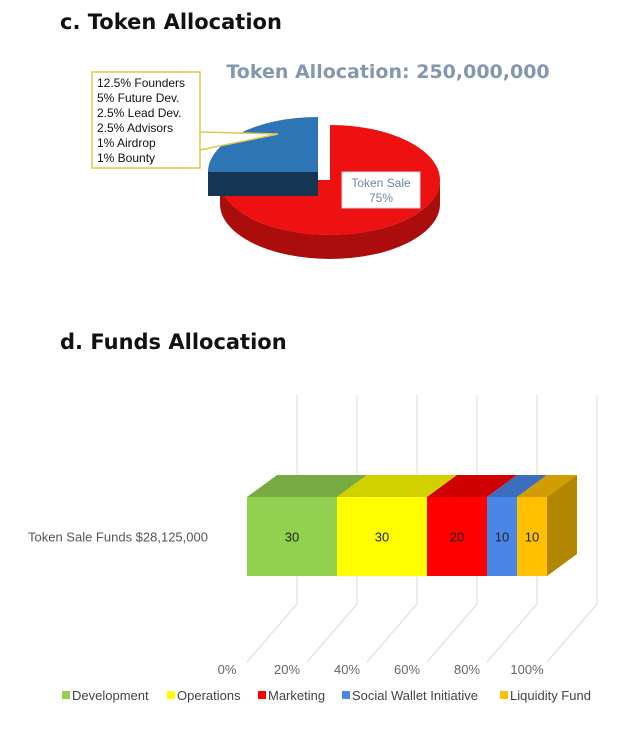  What do you see at coordinates (138, 98) in the screenshot?
I see `other-callout-line: 5% Future Dev.` at bounding box center [138, 98].